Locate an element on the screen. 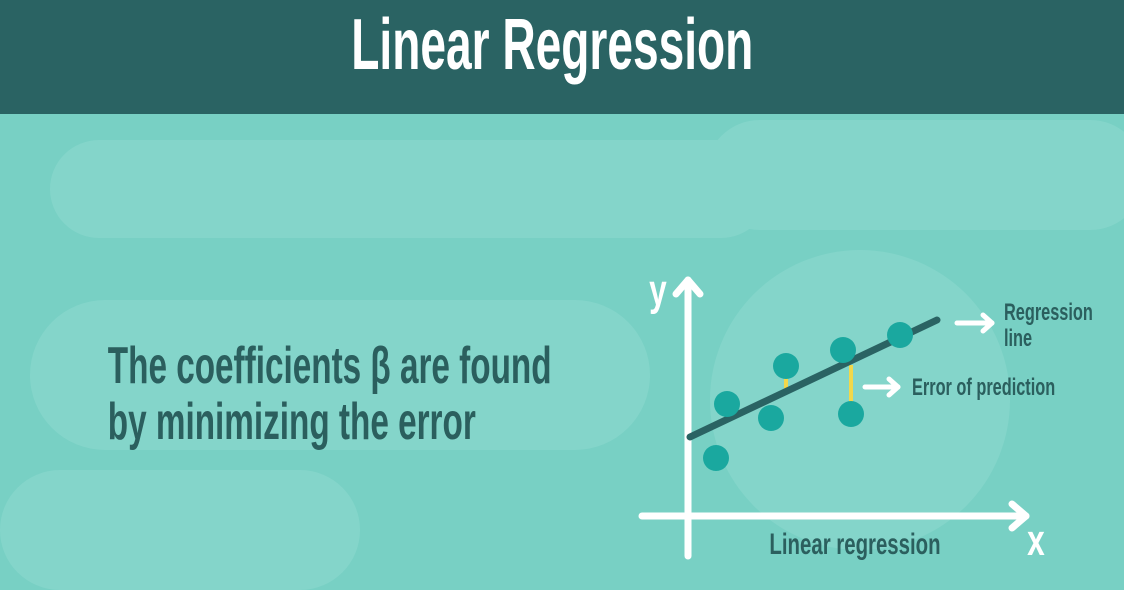  regression-line-label: Regression is located at coordinates (1048, 312).